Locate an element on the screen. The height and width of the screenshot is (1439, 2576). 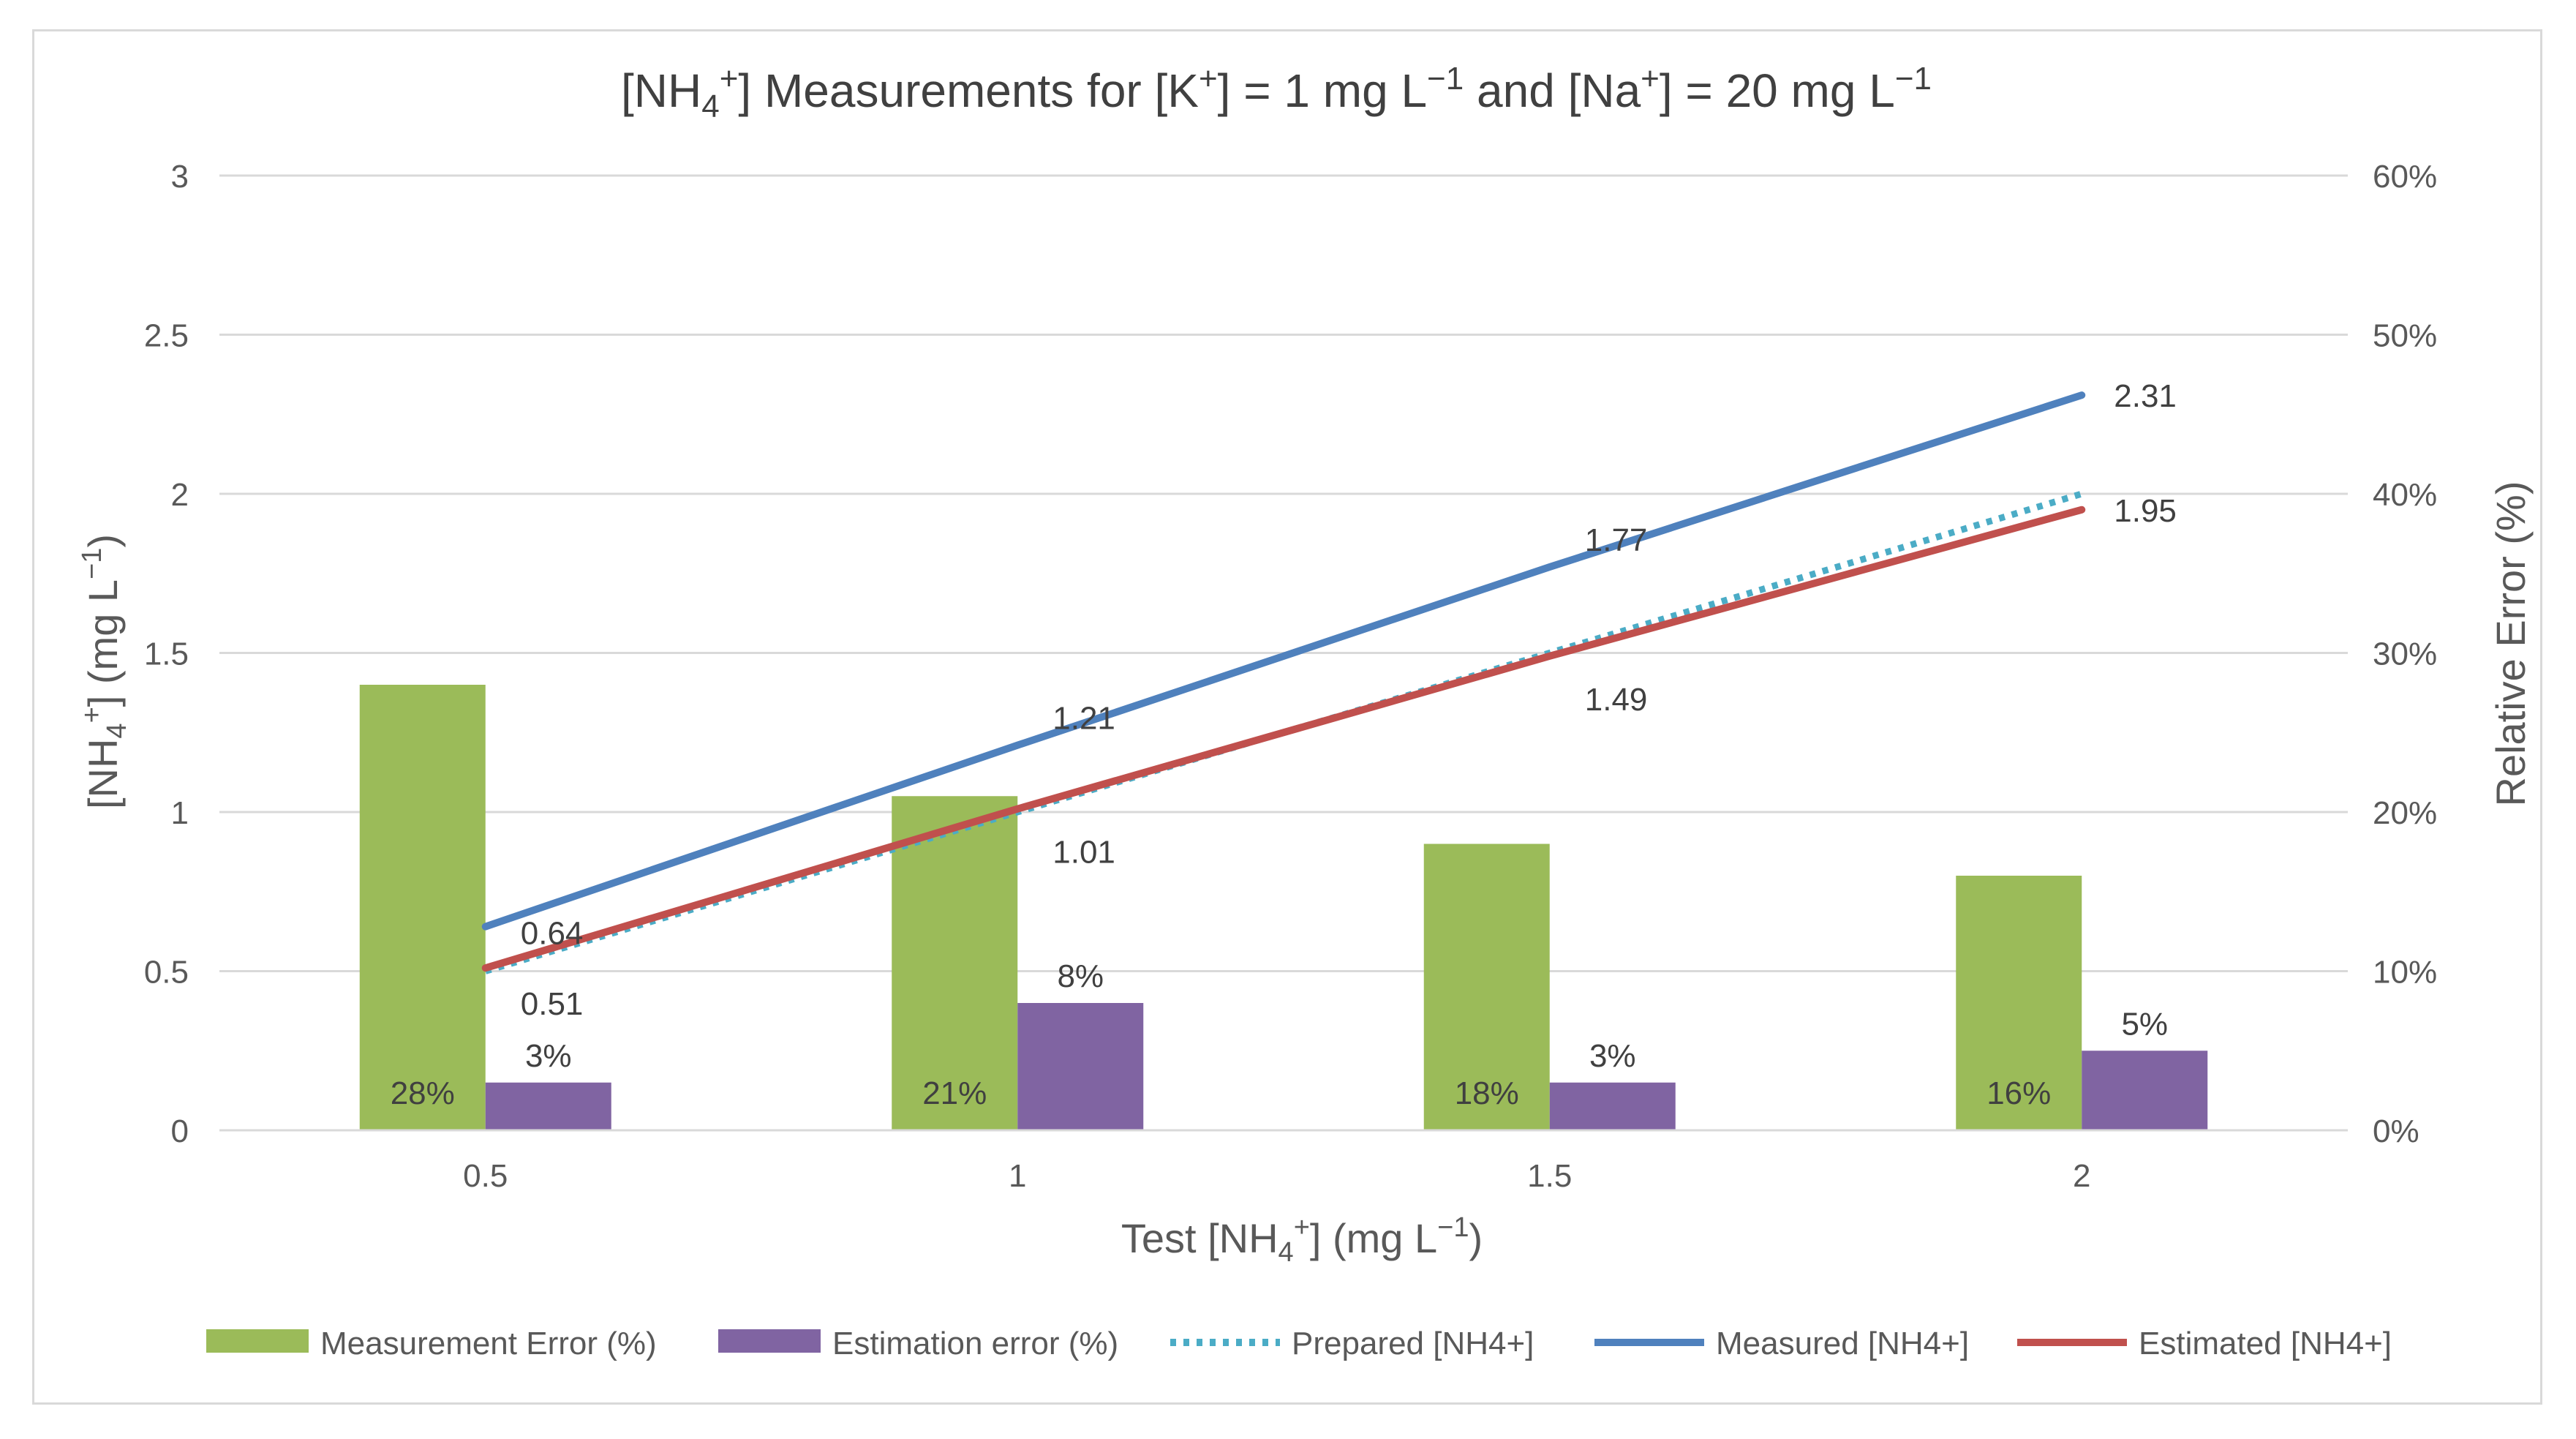
y-axis-title-left: [NH4+] (mg L−1) is located at coordinates (104, 671).